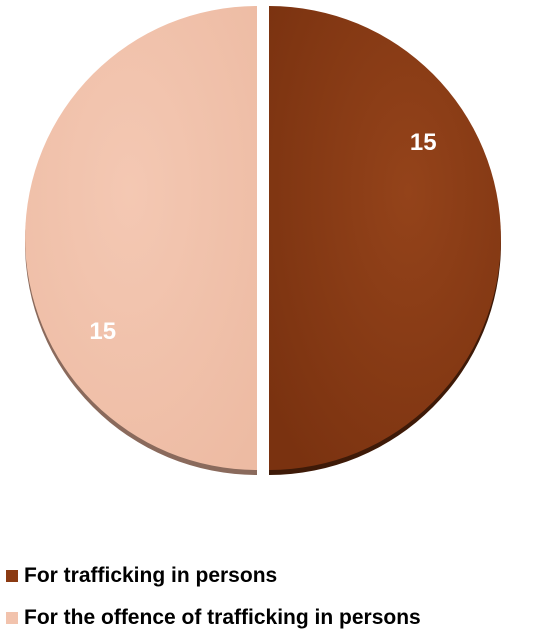  I want to click on legend-item-trafficking-in-persons: For trafficking in persons, so click(138, 576).